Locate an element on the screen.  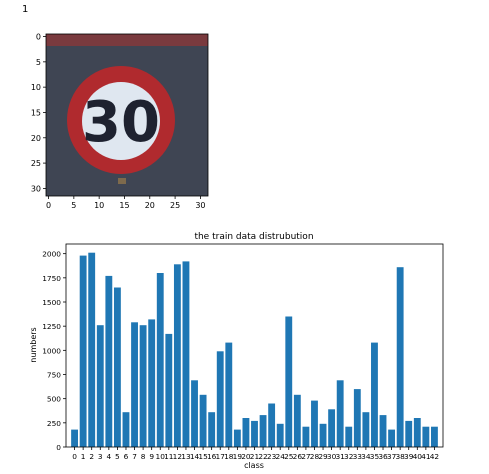
image-top-band is located at coordinates (127, 40).